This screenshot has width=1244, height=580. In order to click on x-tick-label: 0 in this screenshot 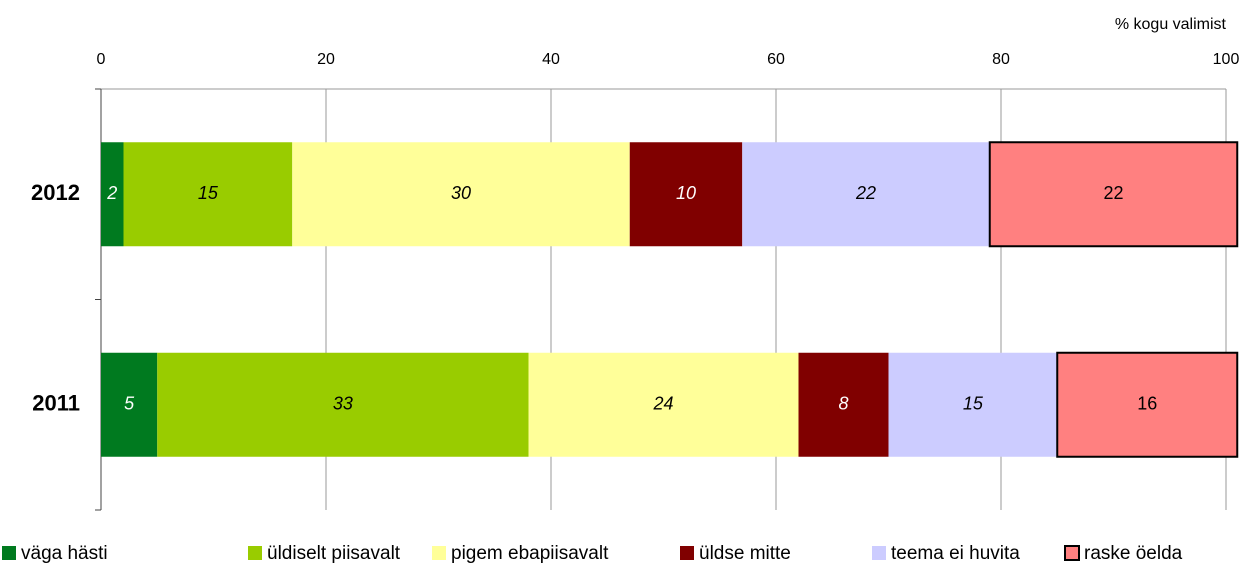, I will do `click(101, 59)`.